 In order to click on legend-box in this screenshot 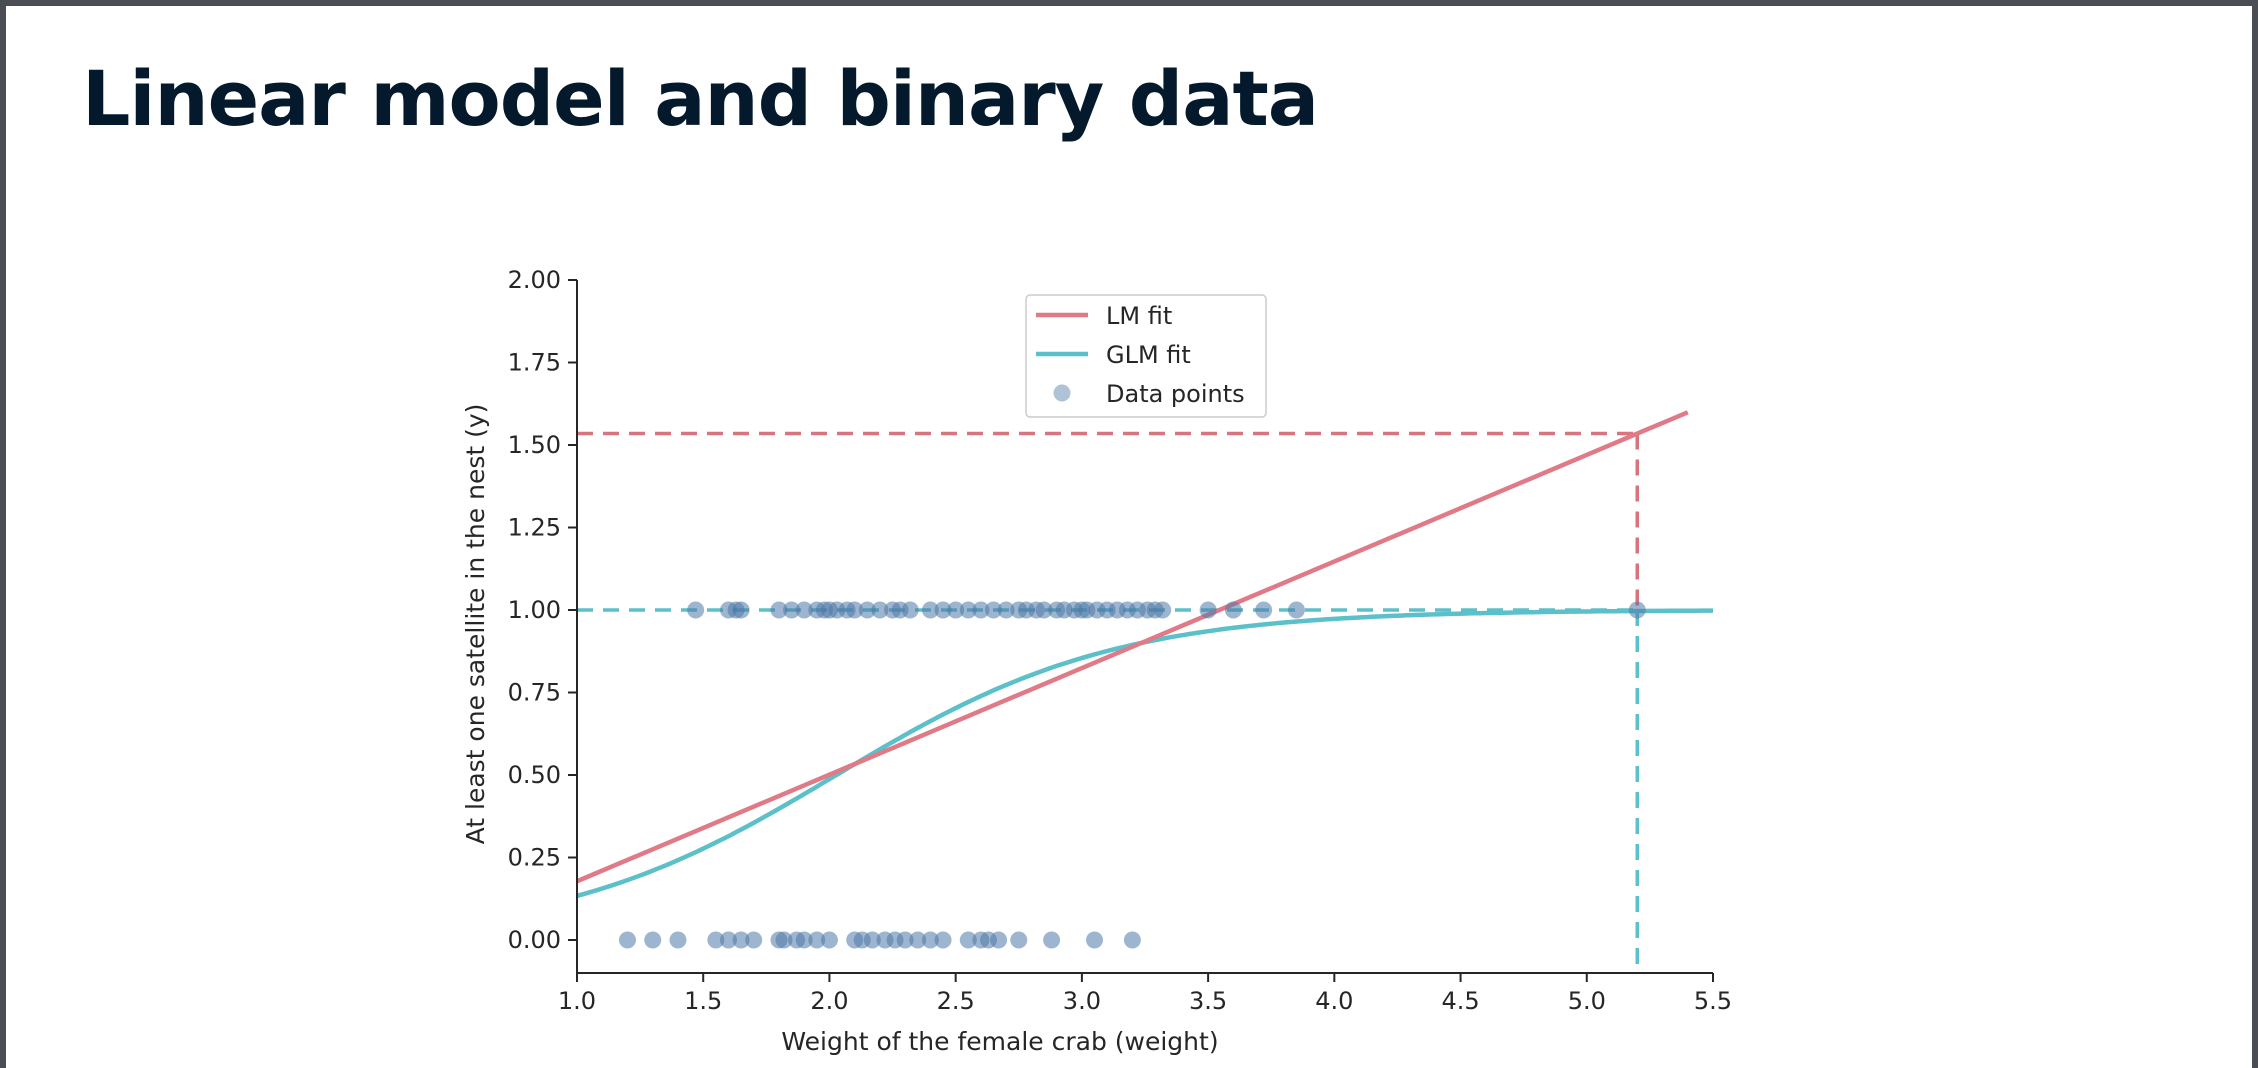, I will do `click(1146, 356)`.